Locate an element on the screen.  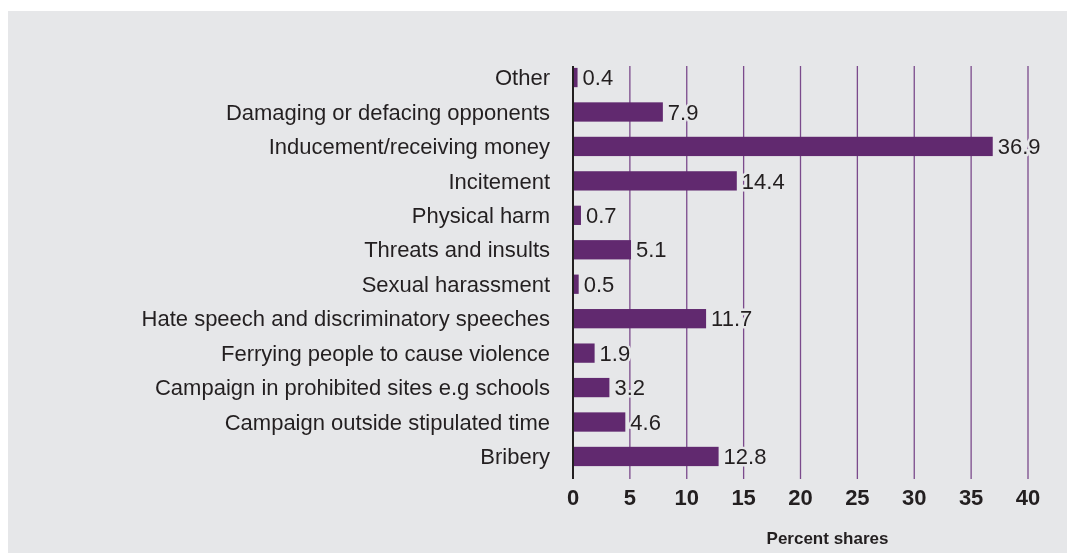
y-tick-label: Threats and insults is located at coordinates (457, 250).